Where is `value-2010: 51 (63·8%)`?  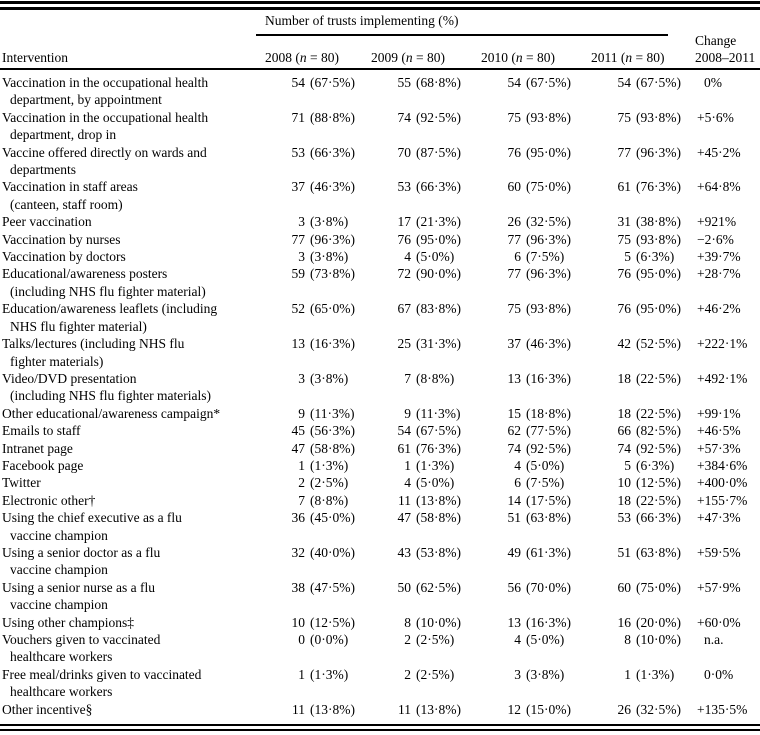 value-2010: 51 (63·8%) is located at coordinates (527, 517).